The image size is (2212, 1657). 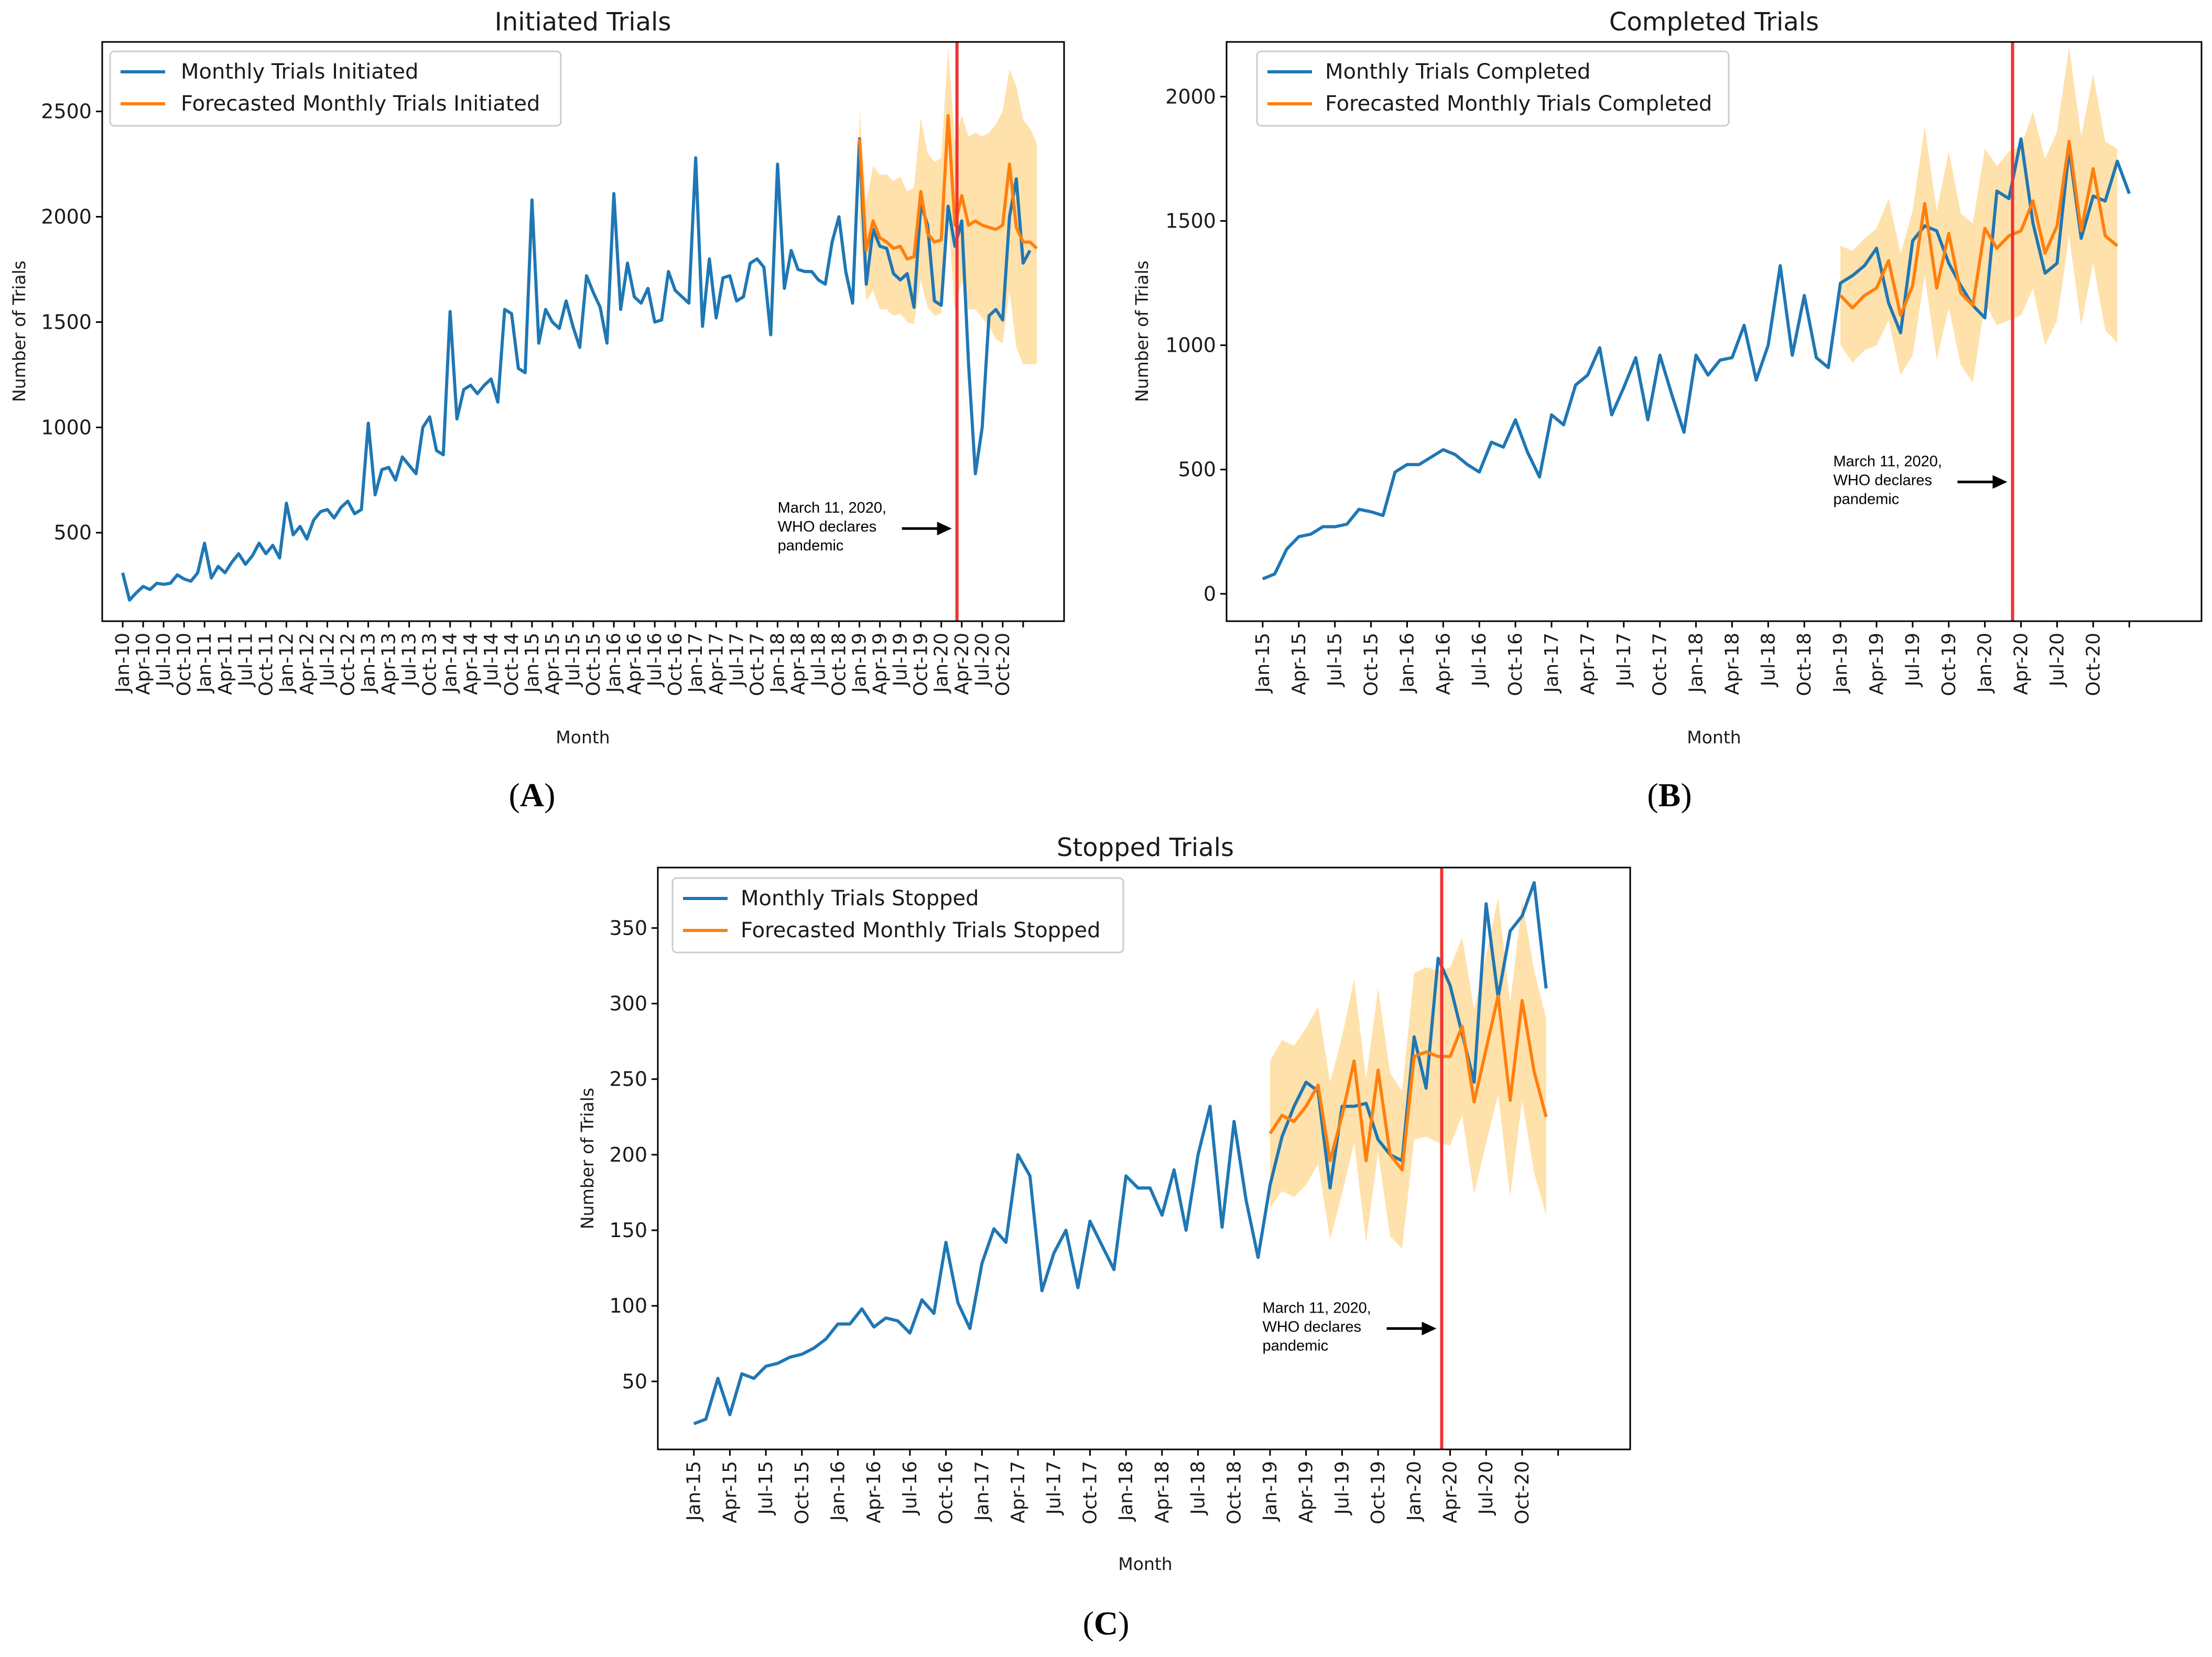 I want to click on chart-title: Stopped Trials, so click(x=1145, y=848).